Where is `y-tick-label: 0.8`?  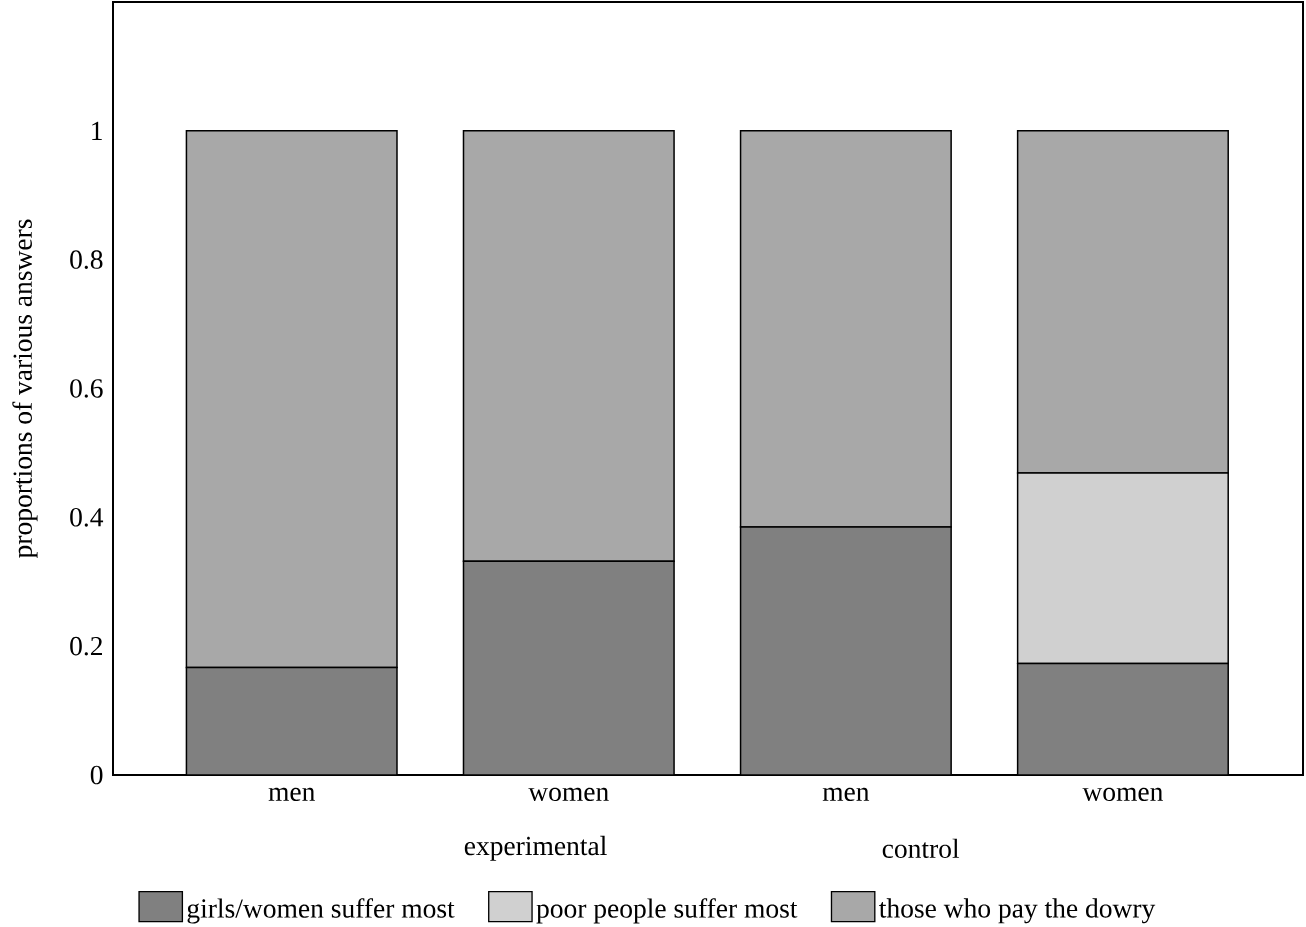
y-tick-label: 0.8 is located at coordinates (86, 259).